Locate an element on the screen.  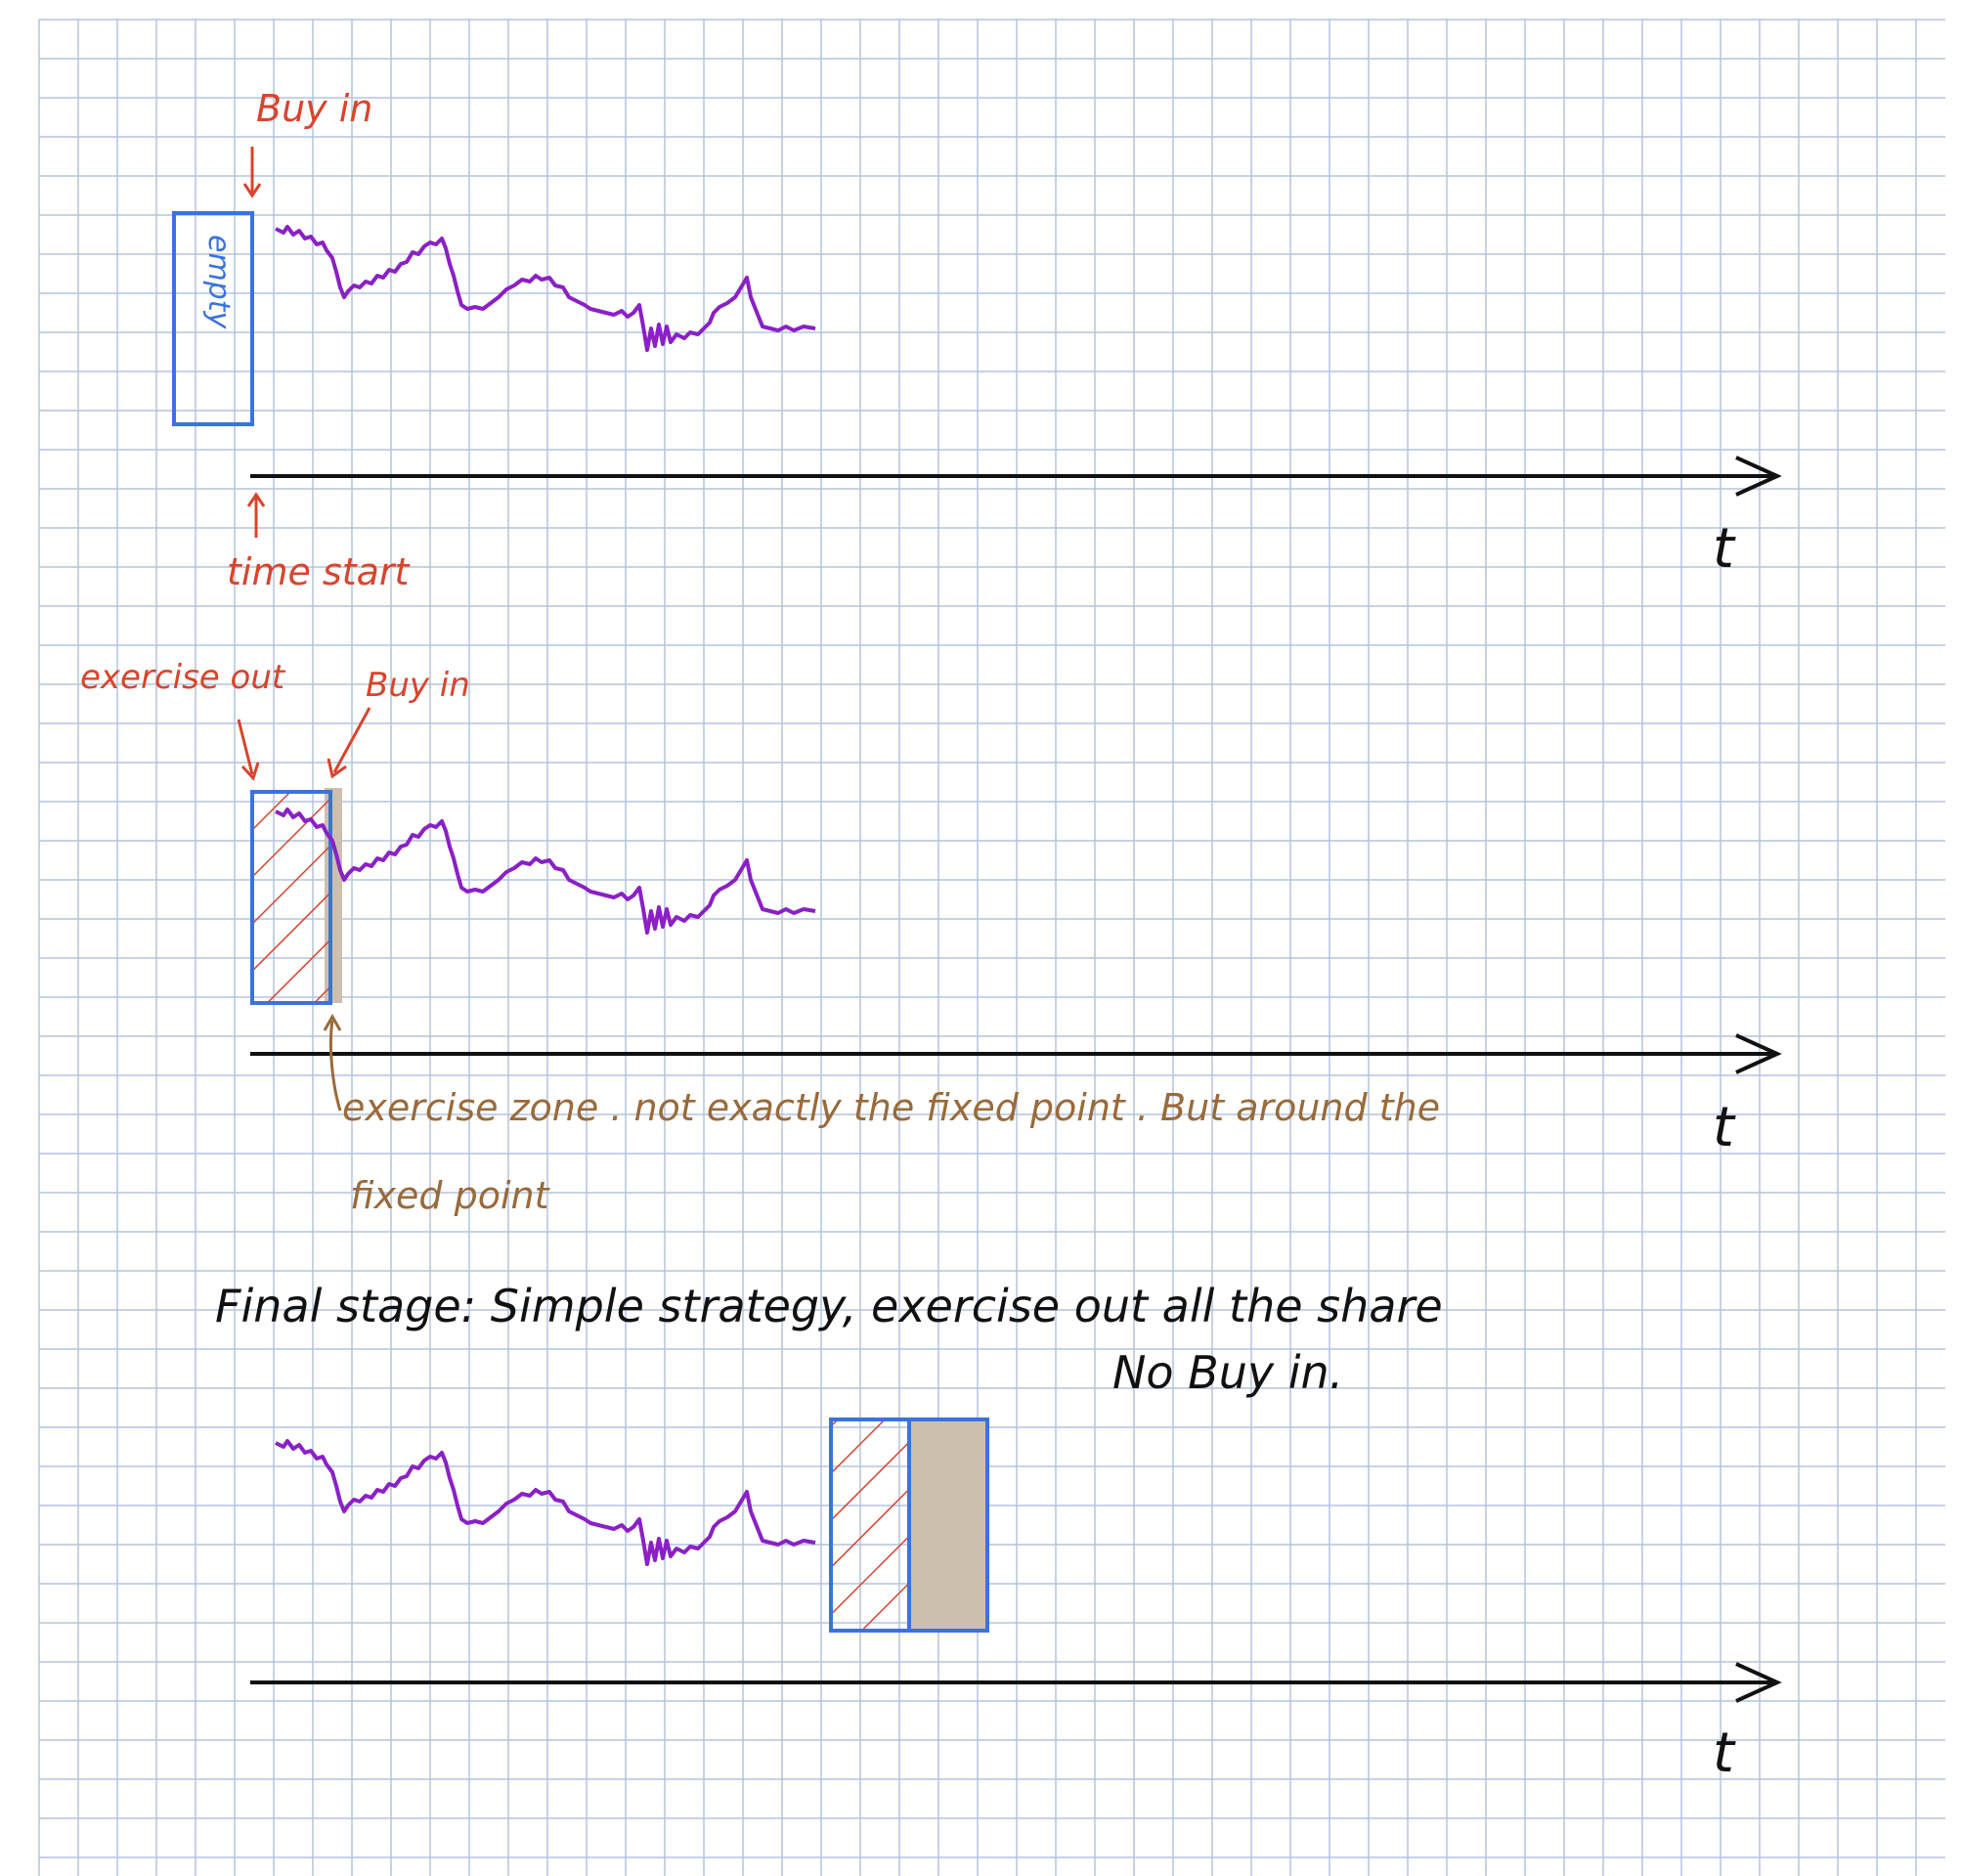
exercise-out-arrow is located at coordinates (248, 750).